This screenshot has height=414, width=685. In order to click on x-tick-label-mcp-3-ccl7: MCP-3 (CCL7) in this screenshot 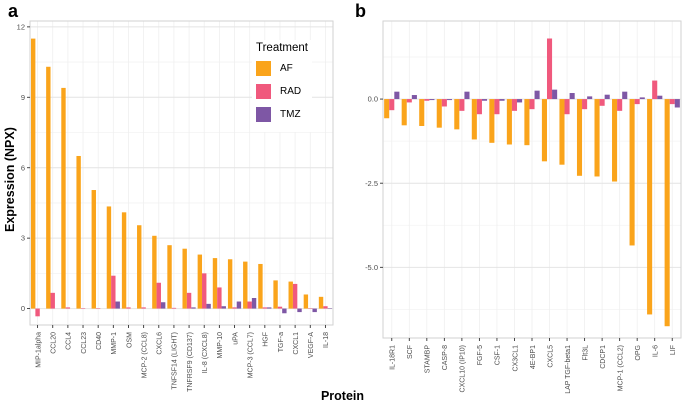, I will do `click(250, 355)`.